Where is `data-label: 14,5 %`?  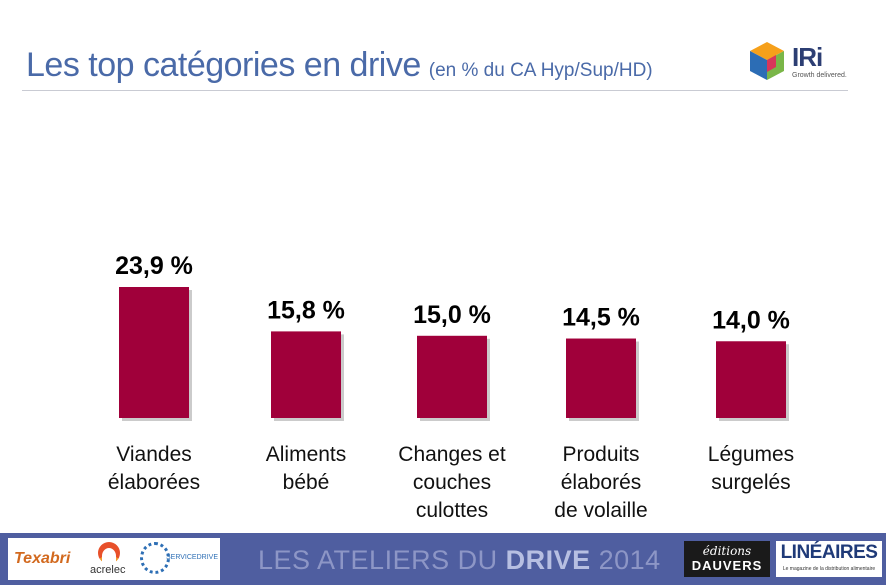 data-label: 14,5 % is located at coordinates (601, 318).